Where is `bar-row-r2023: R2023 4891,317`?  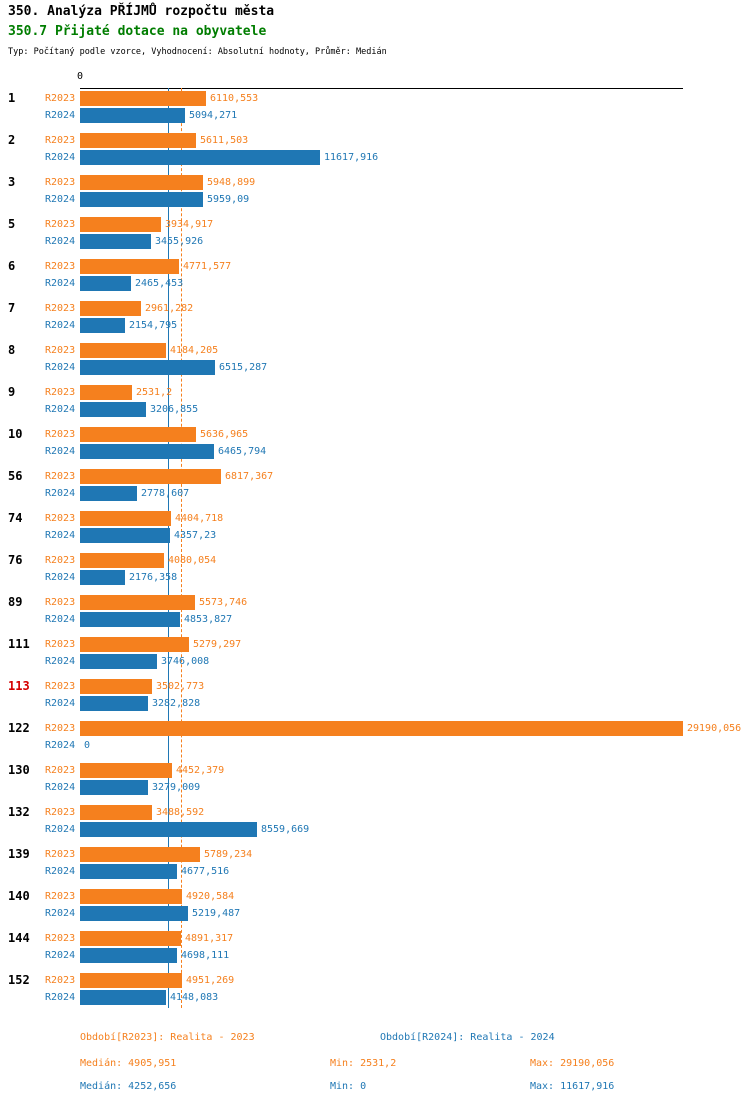
bar-row-r2023: R2023 4891,317 is located at coordinates (139, 938).